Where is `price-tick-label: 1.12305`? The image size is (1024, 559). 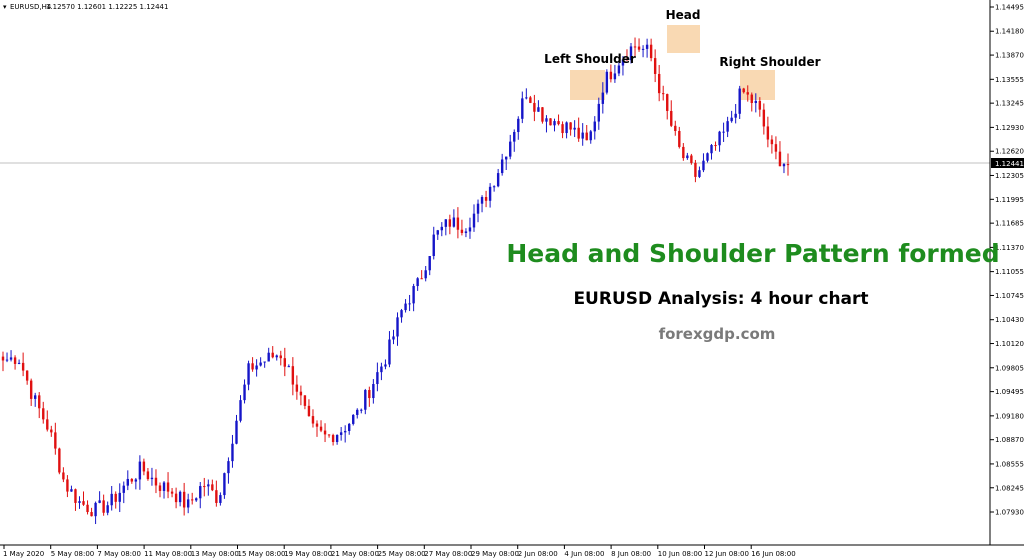
price-tick-label: 1.12305 is located at coordinates (1009, 176).